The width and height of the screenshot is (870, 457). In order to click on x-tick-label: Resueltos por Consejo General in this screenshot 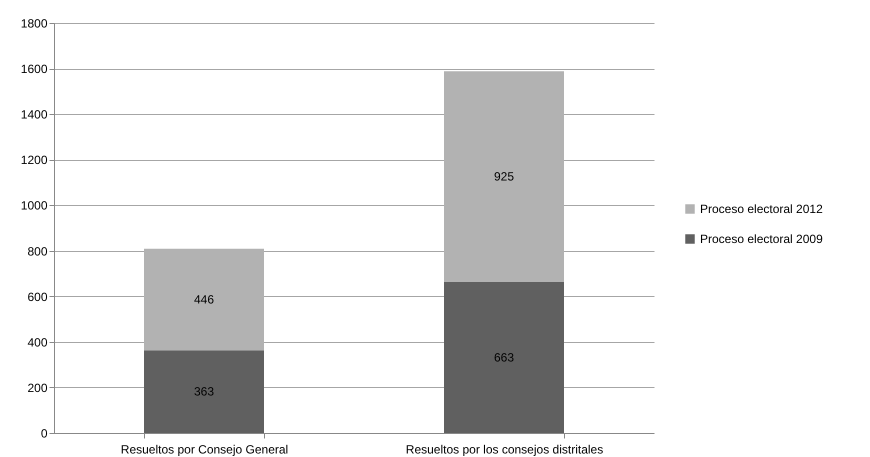, I will do `click(204, 449)`.